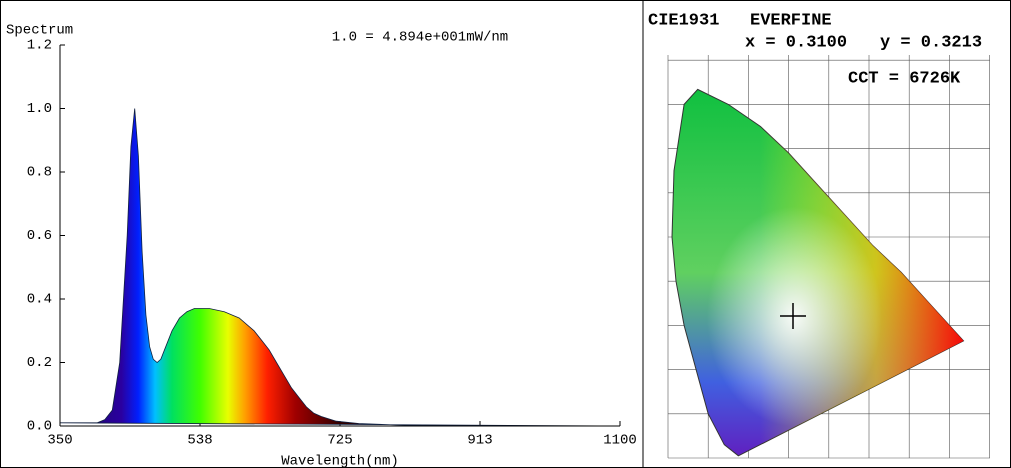 The width and height of the screenshot is (1011, 468). Describe the element at coordinates (904, 78) in the screenshot. I see `cie-cct: CCT = 6726K` at that location.